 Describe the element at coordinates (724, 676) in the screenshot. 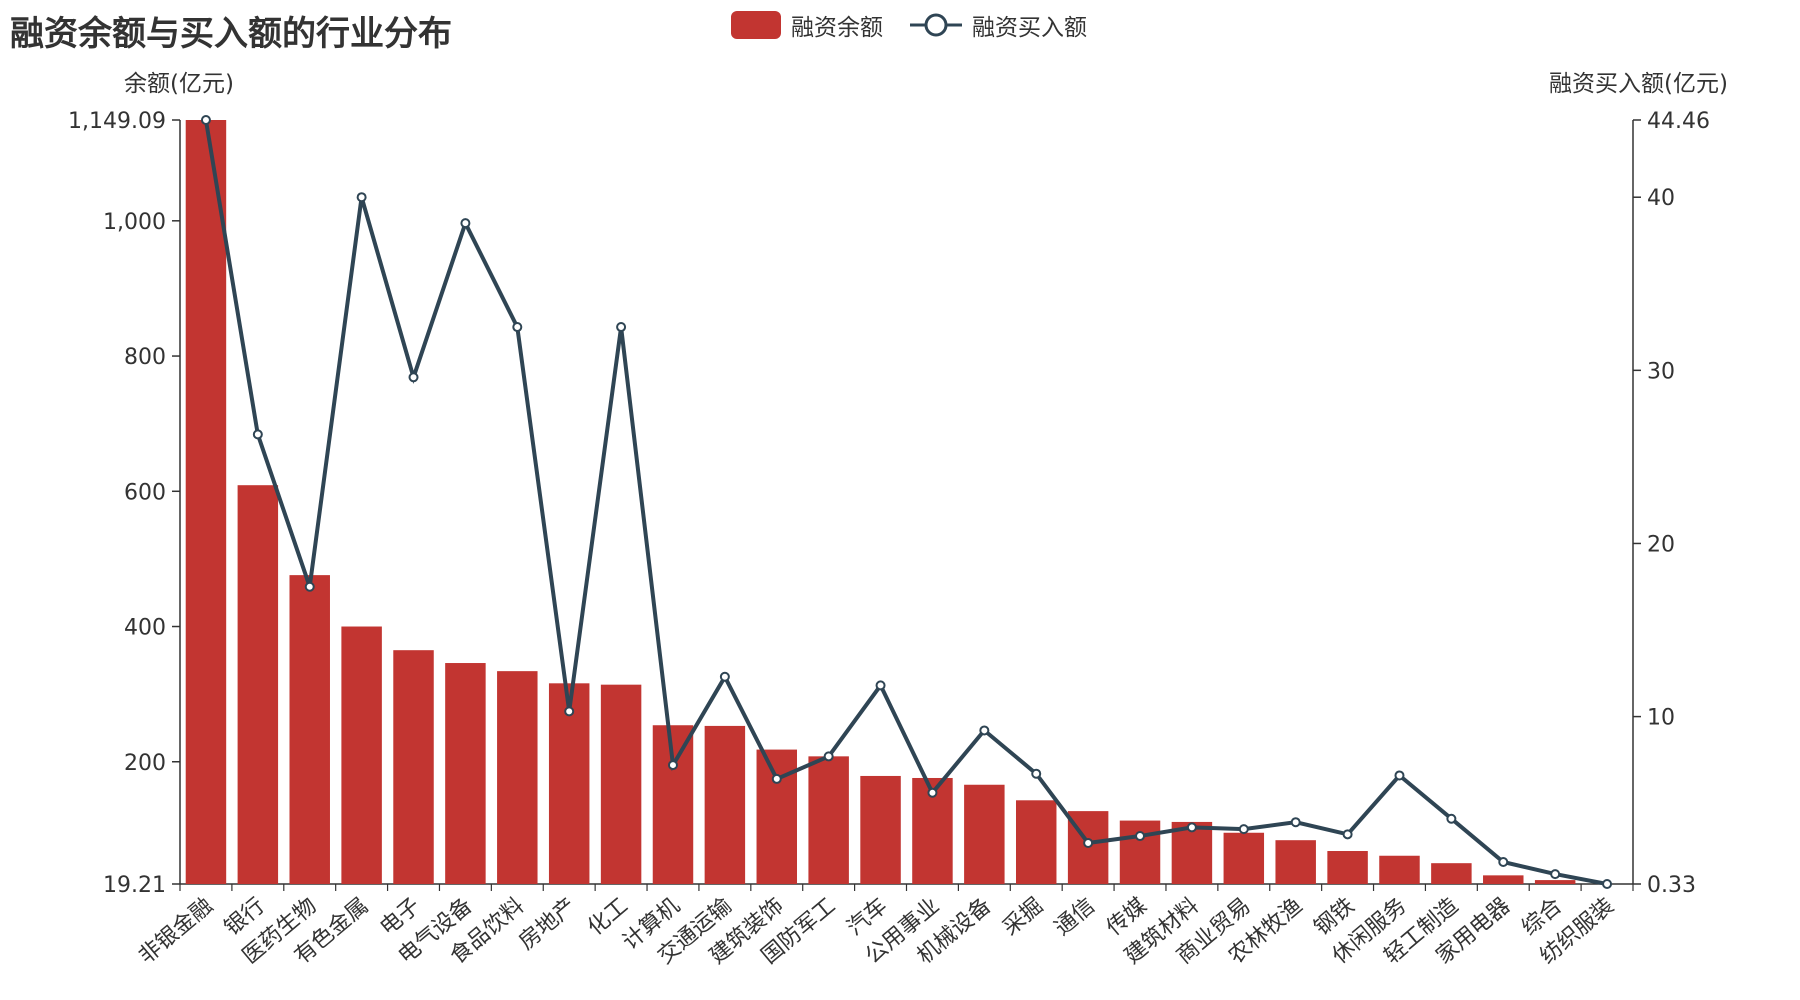

I see `line-point-交通运输` at that location.